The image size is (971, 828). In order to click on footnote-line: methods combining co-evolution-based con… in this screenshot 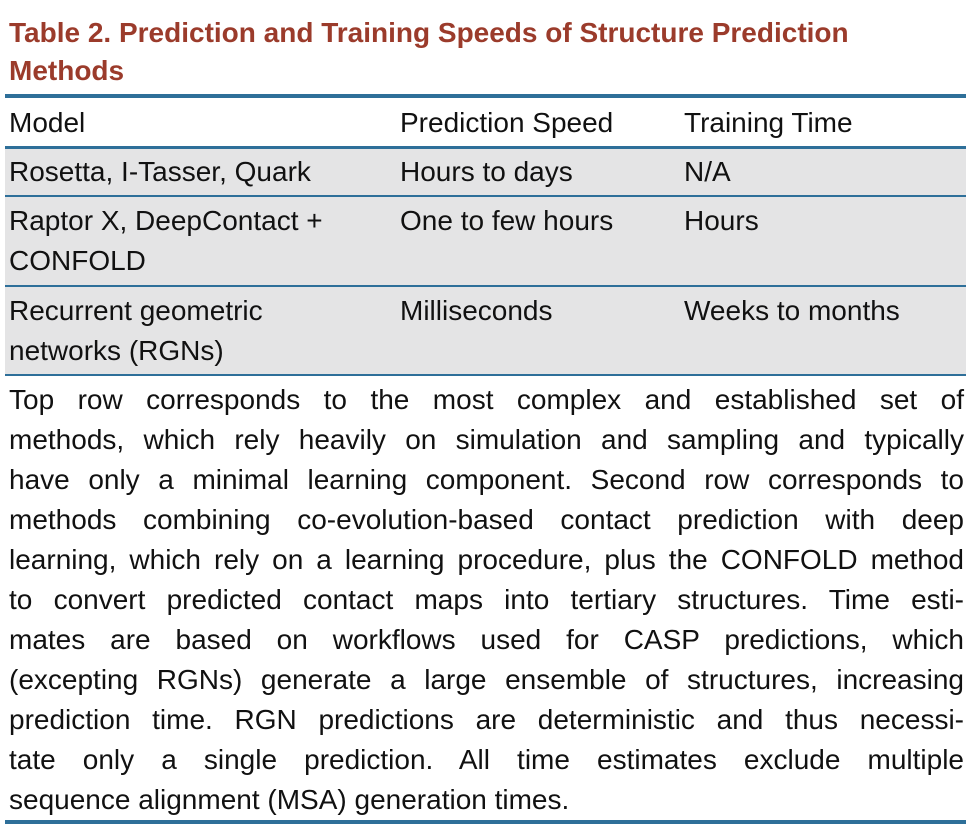, I will do `click(486, 519)`.